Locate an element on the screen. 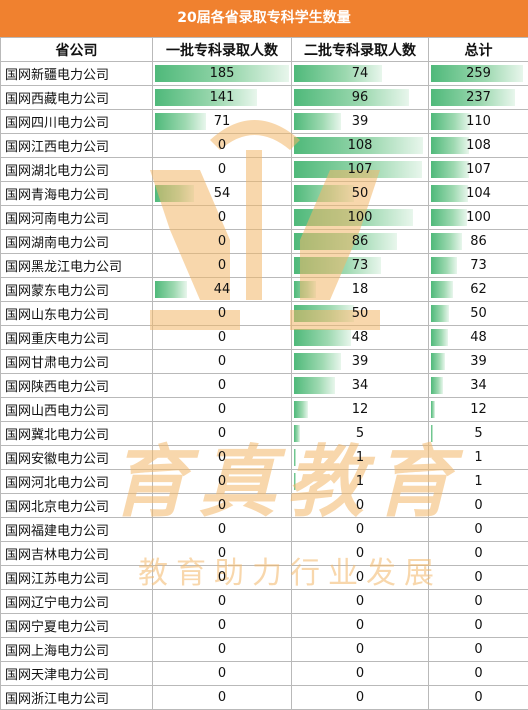 This screenshot has height=710, width=528. total-cell: 107 is located at coordinates (478, 170).